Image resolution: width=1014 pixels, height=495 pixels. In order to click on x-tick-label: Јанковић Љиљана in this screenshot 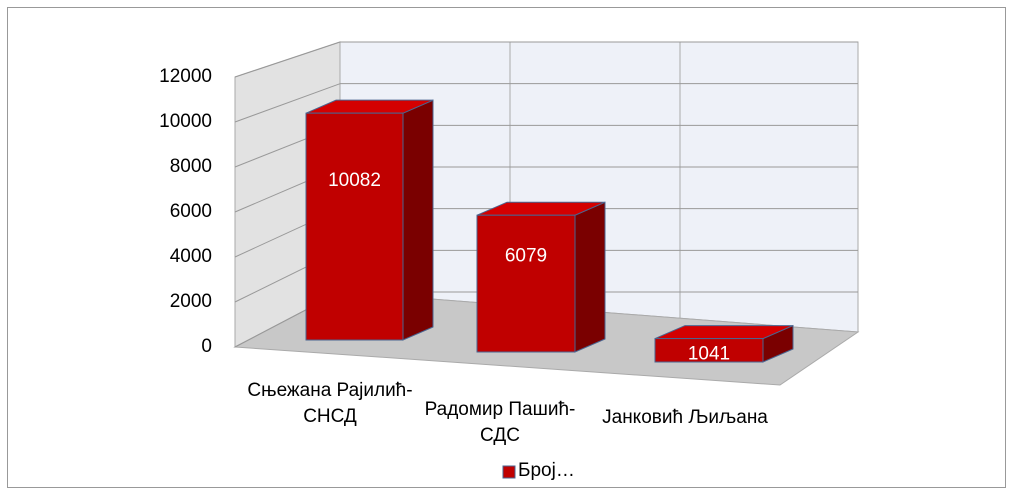, I will do `click(685, 417)`.